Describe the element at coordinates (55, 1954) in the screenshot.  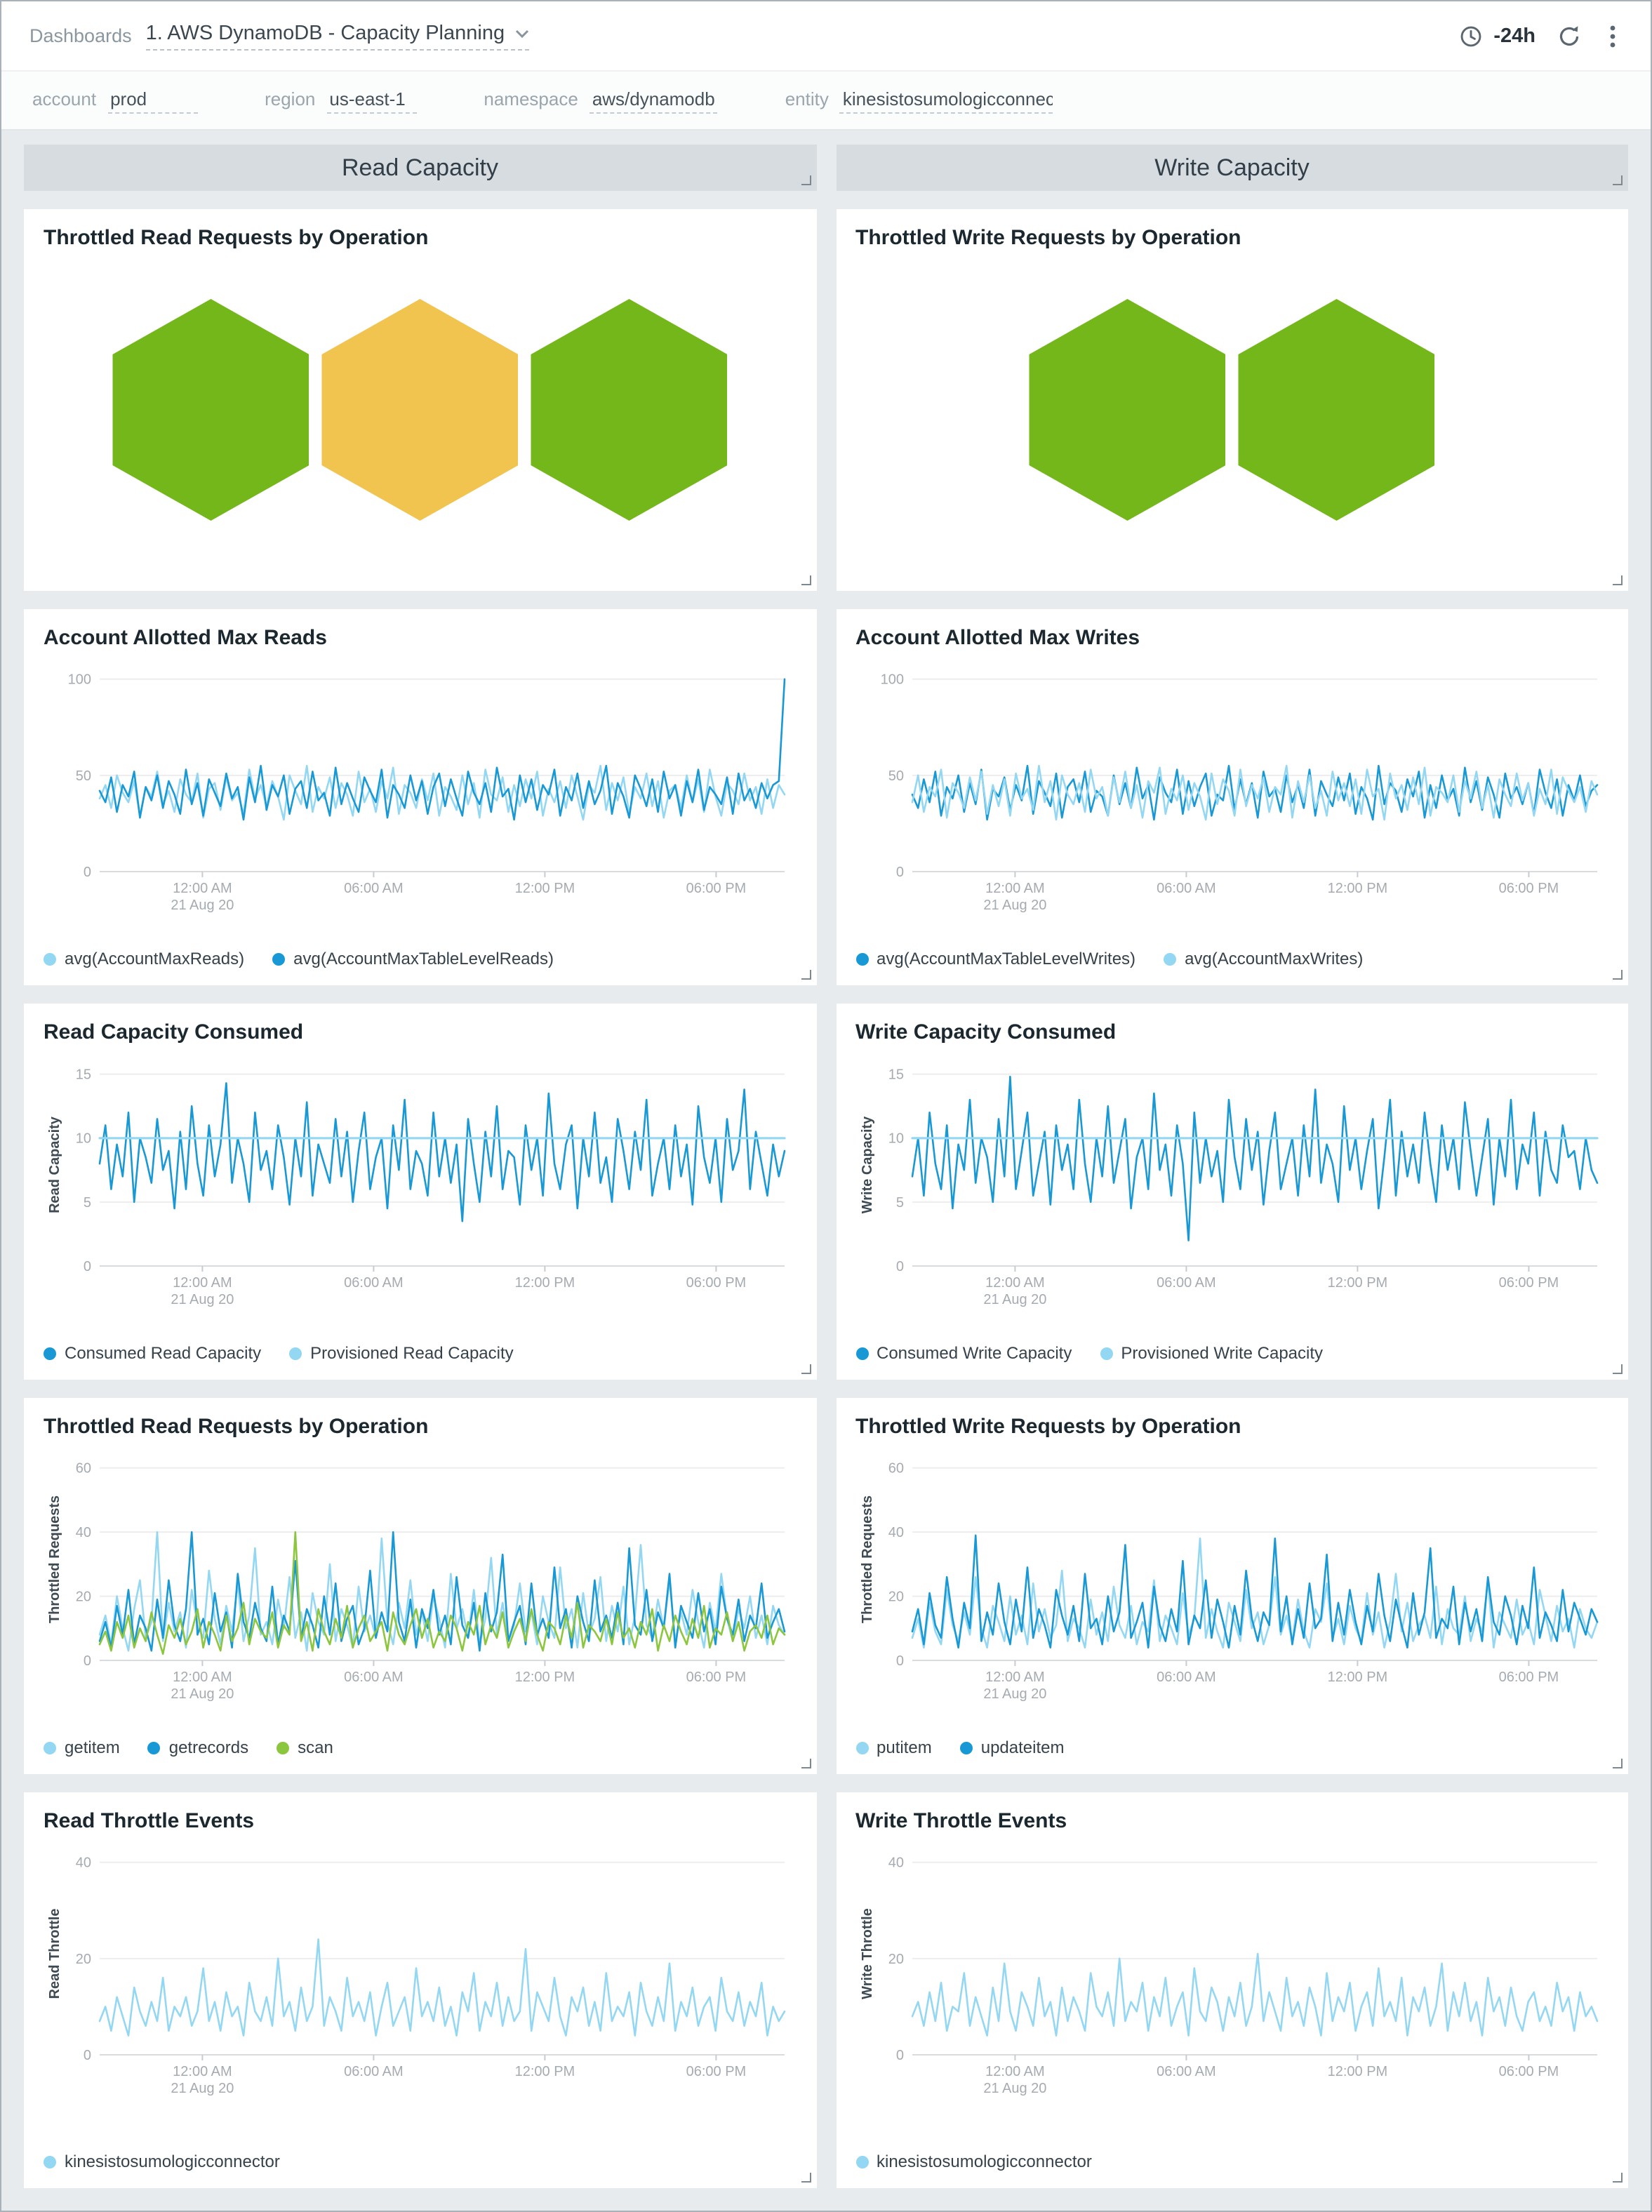
I see `svg-text: Read Throttle` at that location.